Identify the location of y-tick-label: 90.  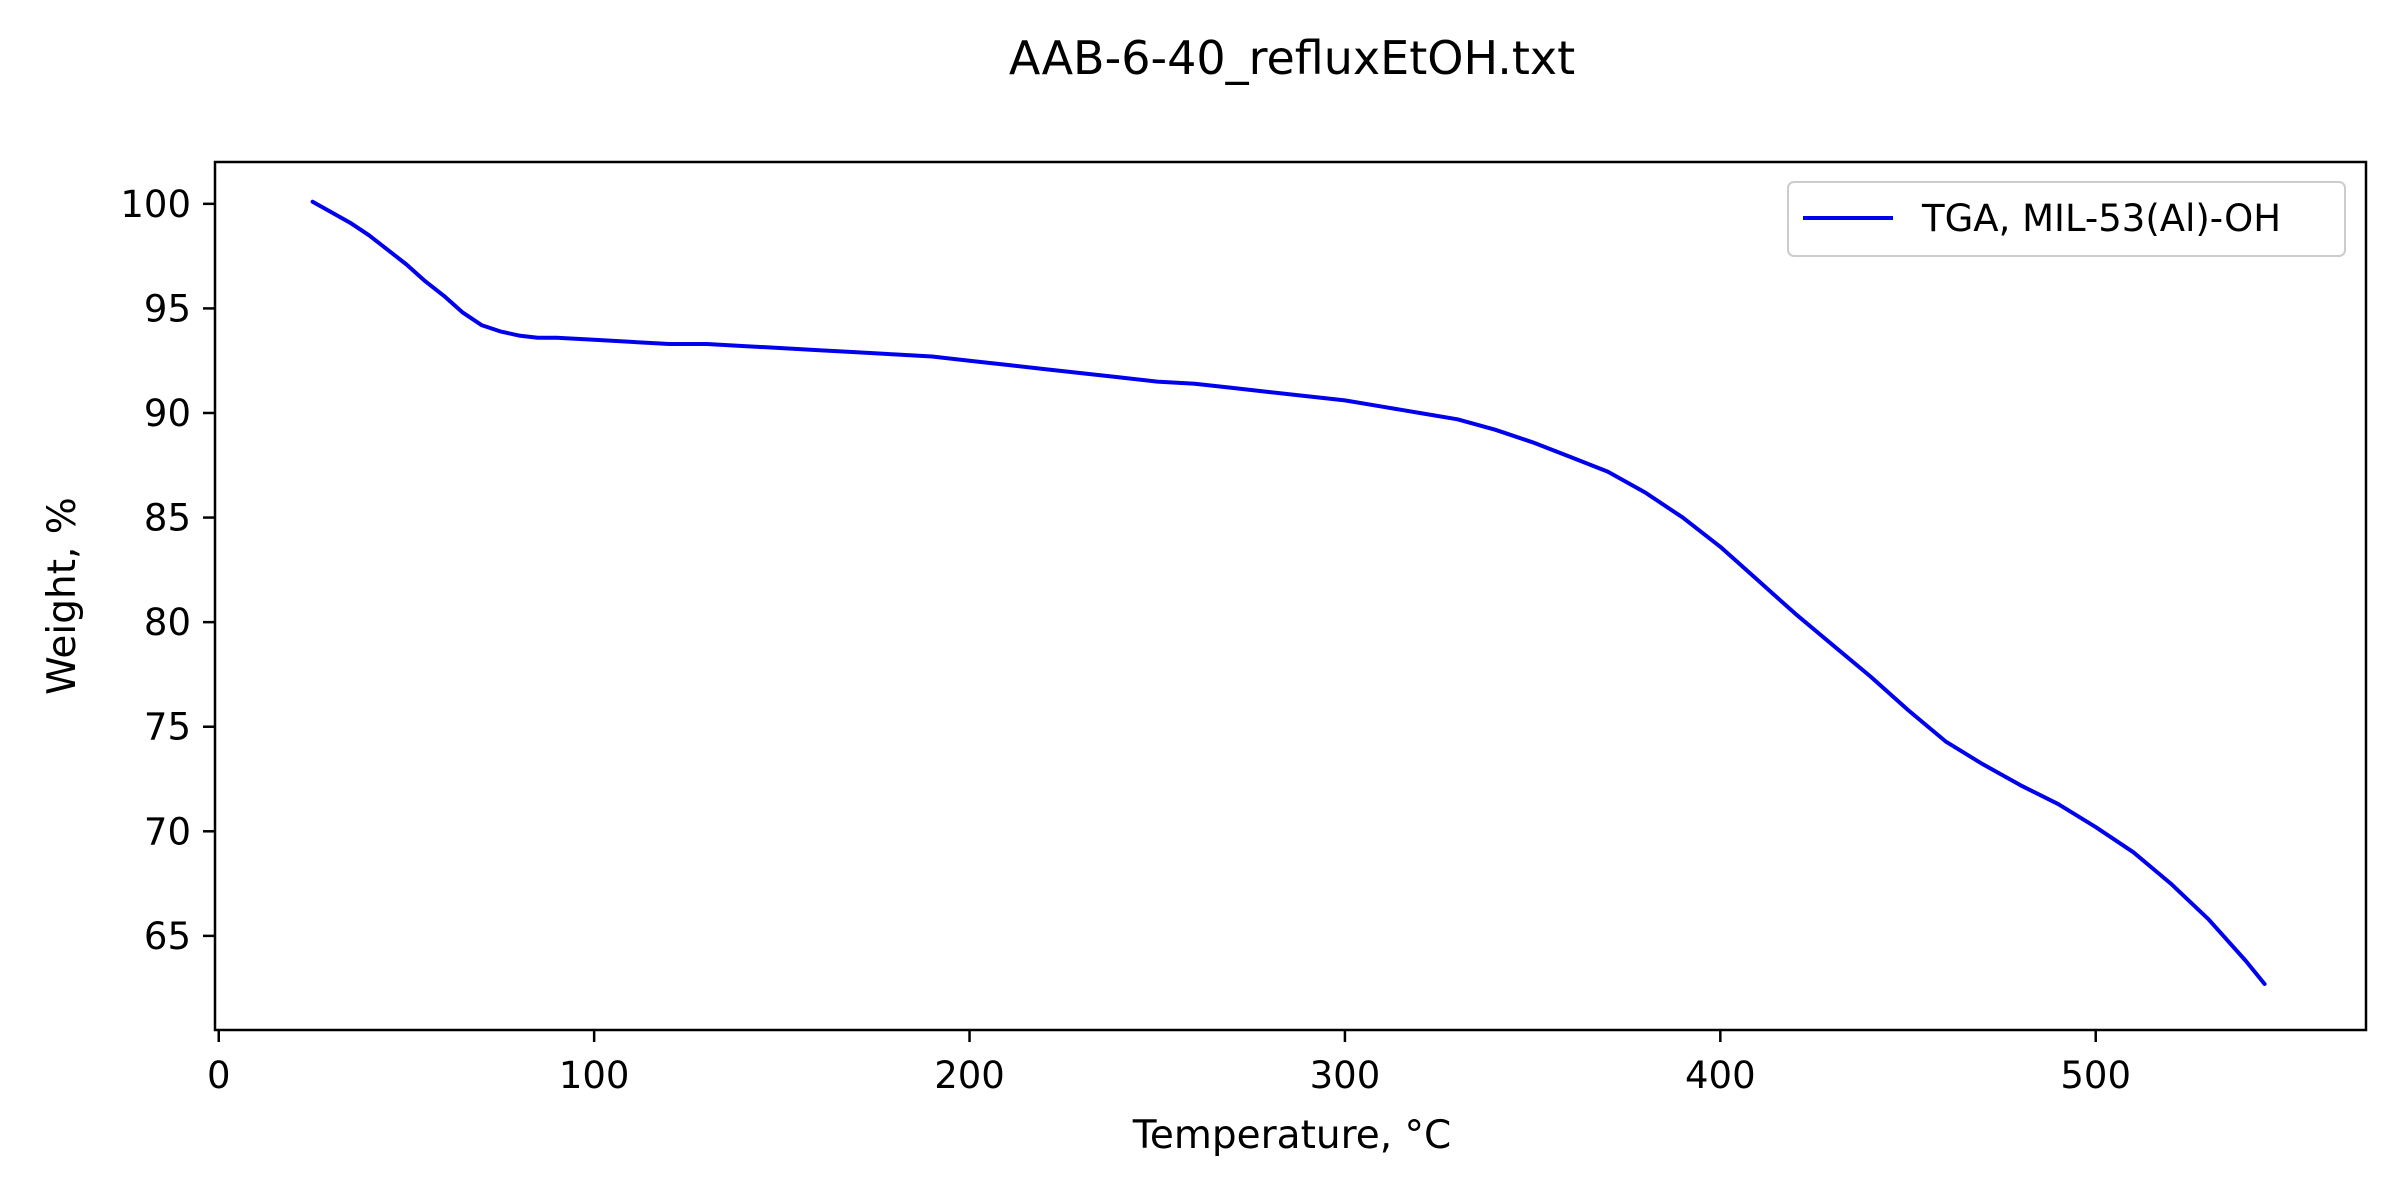
(167, 413).